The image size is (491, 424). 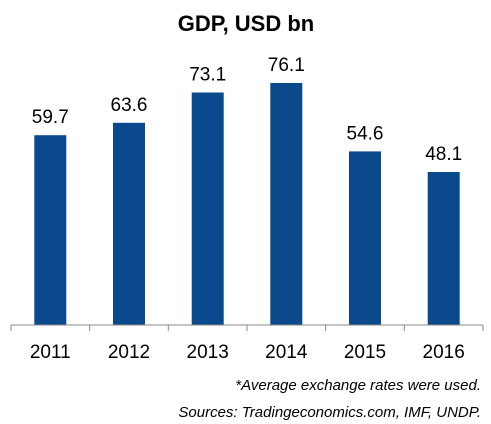 What do you see at coordinates (50, 230) in the screenshot?
I see `bar-2011` at bounding box center [50, 230].